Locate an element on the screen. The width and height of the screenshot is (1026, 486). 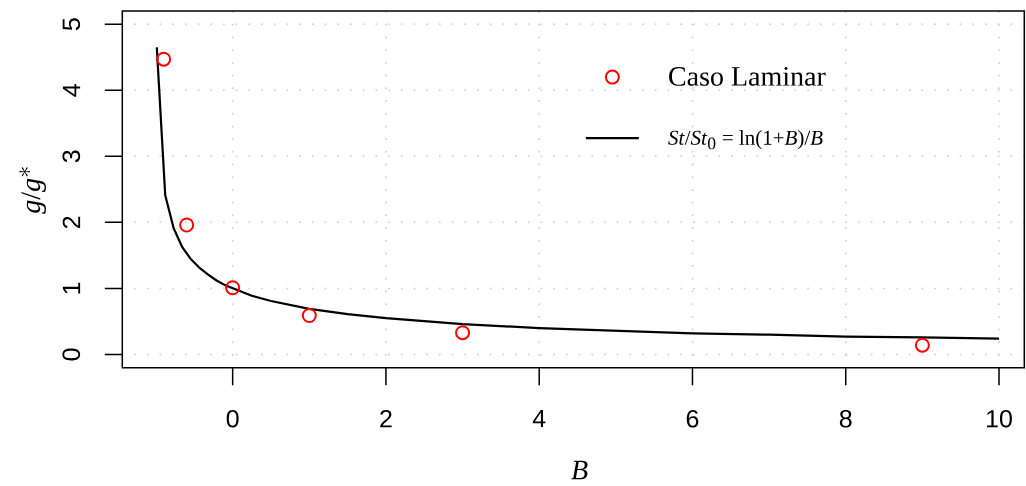
x-tick-label: 0 is located at coordinates (232, 418).